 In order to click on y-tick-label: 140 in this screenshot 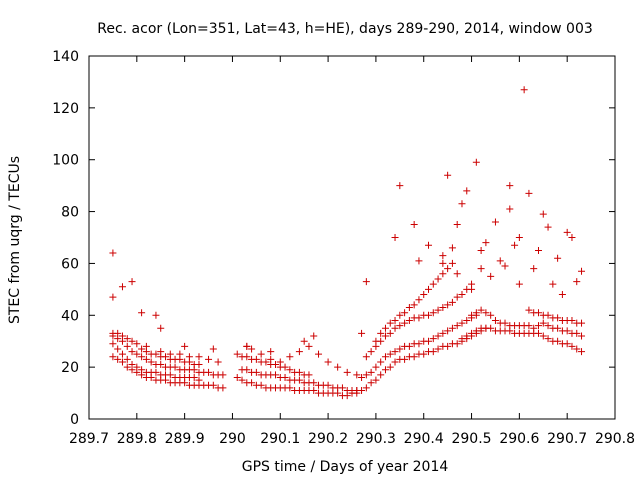, I will do `click(65, 57)`.